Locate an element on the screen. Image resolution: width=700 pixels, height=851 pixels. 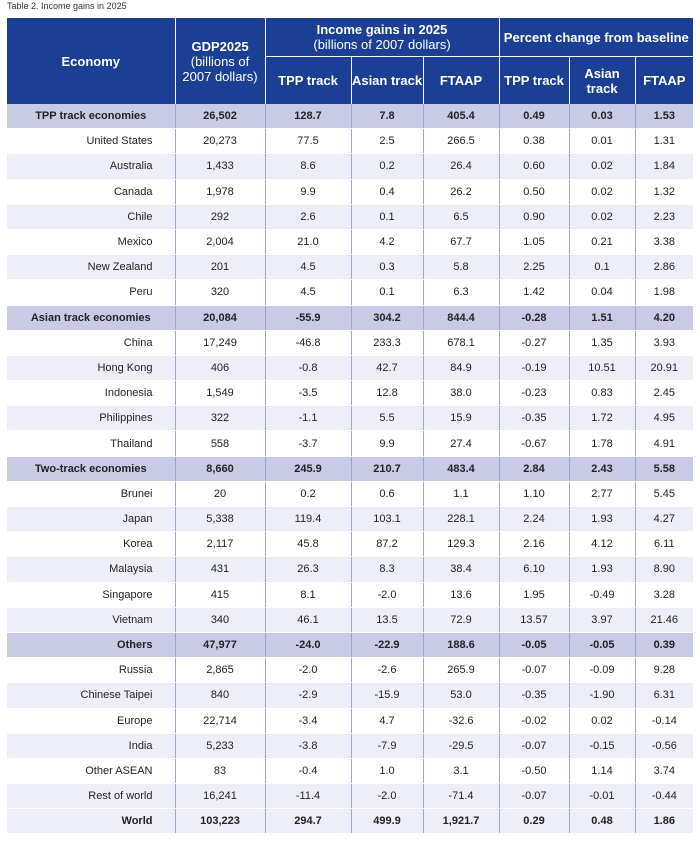
value-cell-gdp: 1,549 is located at coordinates (220, 393).